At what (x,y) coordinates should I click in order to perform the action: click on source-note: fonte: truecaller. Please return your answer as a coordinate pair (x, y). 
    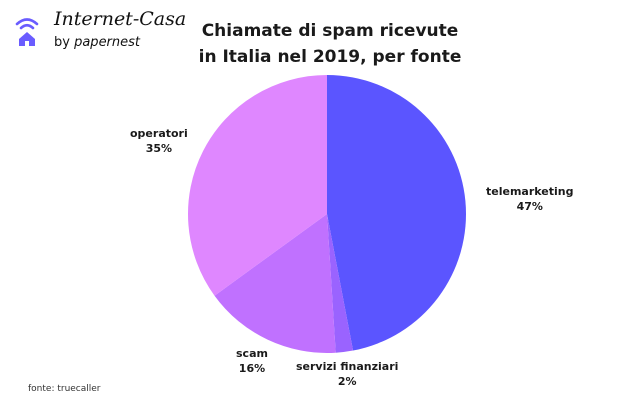
    Looking at the image, I should click on (64, 389).